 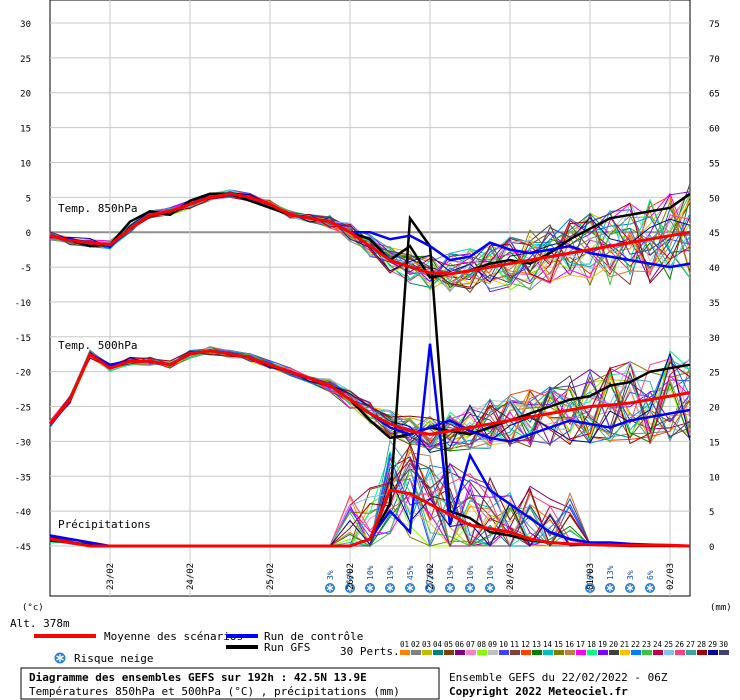 I want to click on right-tick-label: 55, so click(x=714, y=164).